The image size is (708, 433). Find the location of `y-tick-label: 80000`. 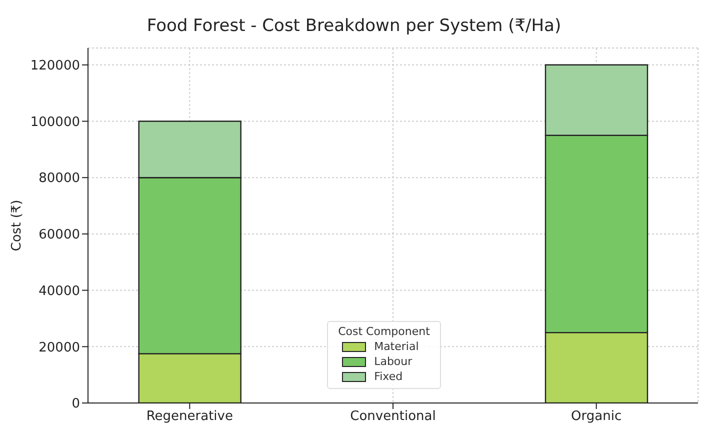

y-tick-label: 80000 is located at coordinates (59, 178).